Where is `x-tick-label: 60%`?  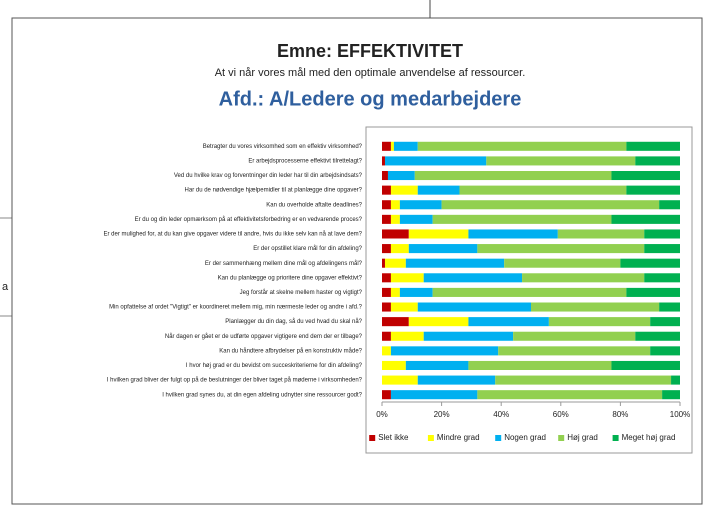
x-tick-label: 60% is located at coordinates (561, 414).